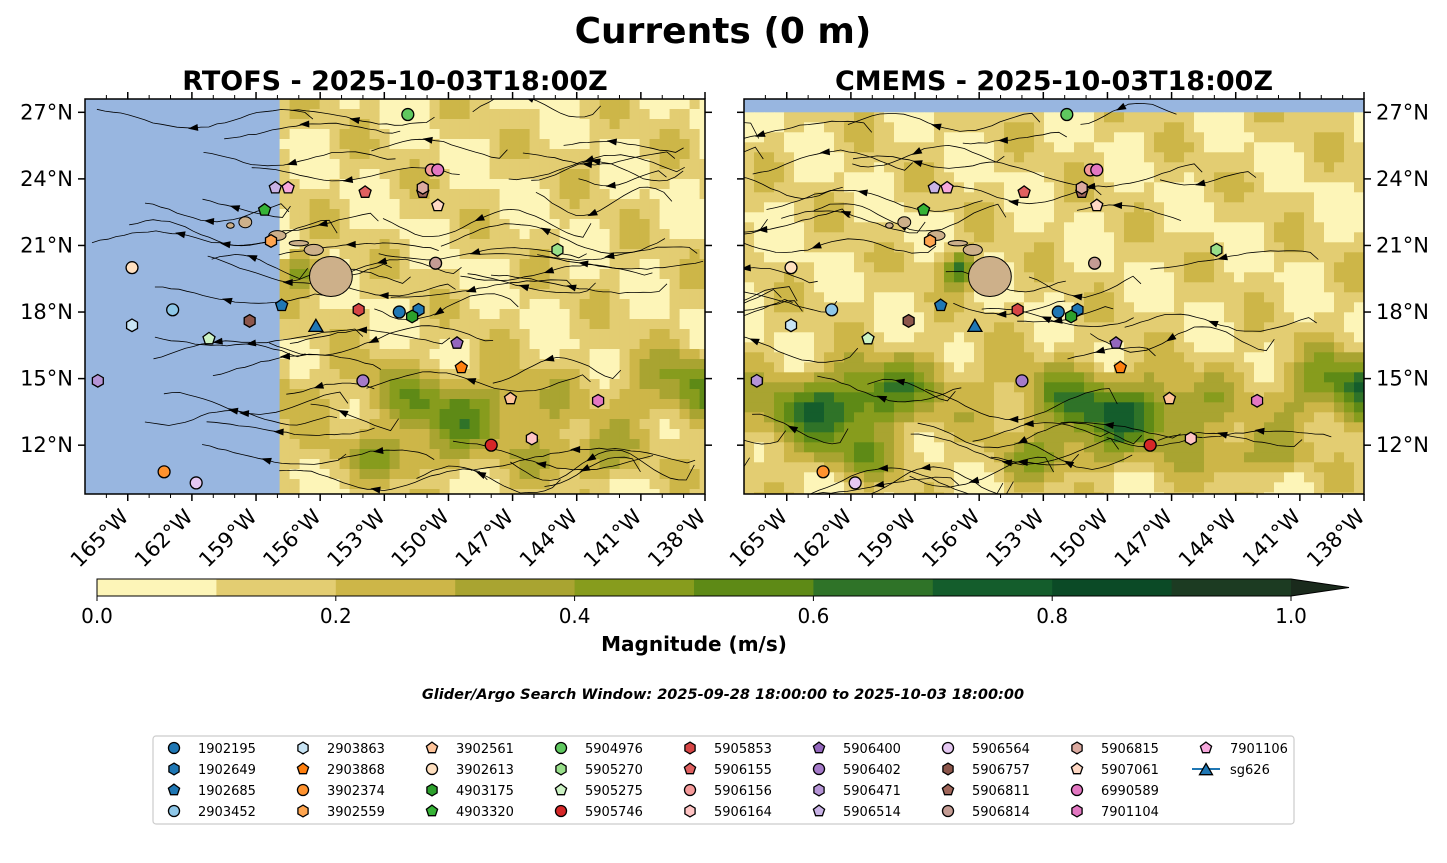 The height and width of the screenshot is (863, 1447). What do you see at coordinates (276, 587) in the screenshot?
I see `colorbar-segment` at bounding box center [276, 587].